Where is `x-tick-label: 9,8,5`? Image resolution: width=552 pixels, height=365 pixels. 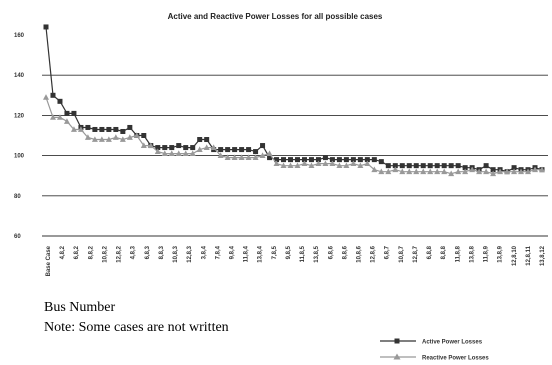
x-tick-label: 9,8,5 is located at coordinates (289, 252).